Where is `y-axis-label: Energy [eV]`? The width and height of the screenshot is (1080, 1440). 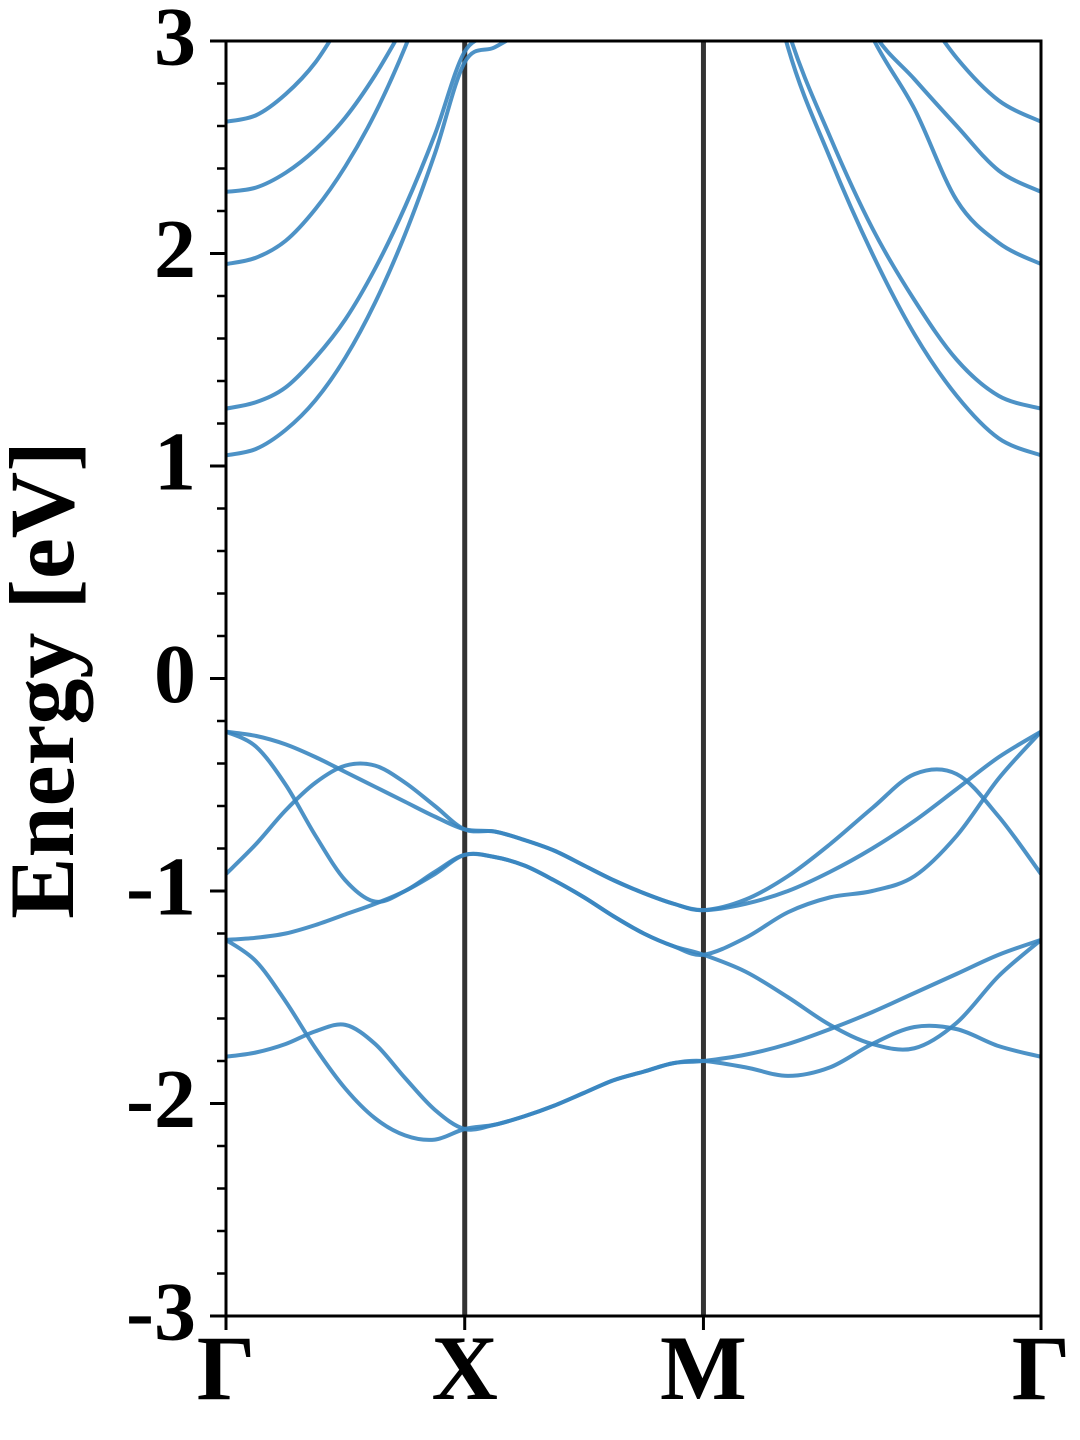
y-axis-label: Energy [eV] is located at coordinates (46, 680).